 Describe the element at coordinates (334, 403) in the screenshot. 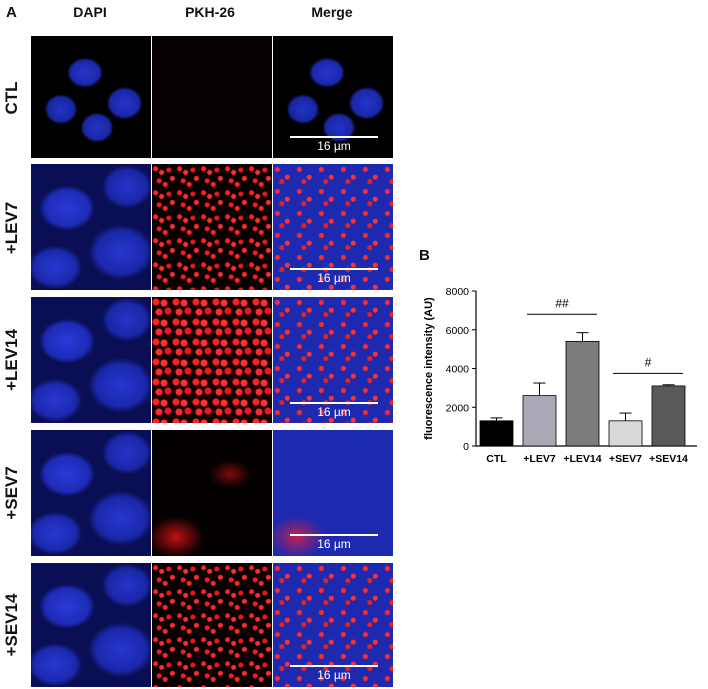

I see `scale-bar-lev14` at that location.